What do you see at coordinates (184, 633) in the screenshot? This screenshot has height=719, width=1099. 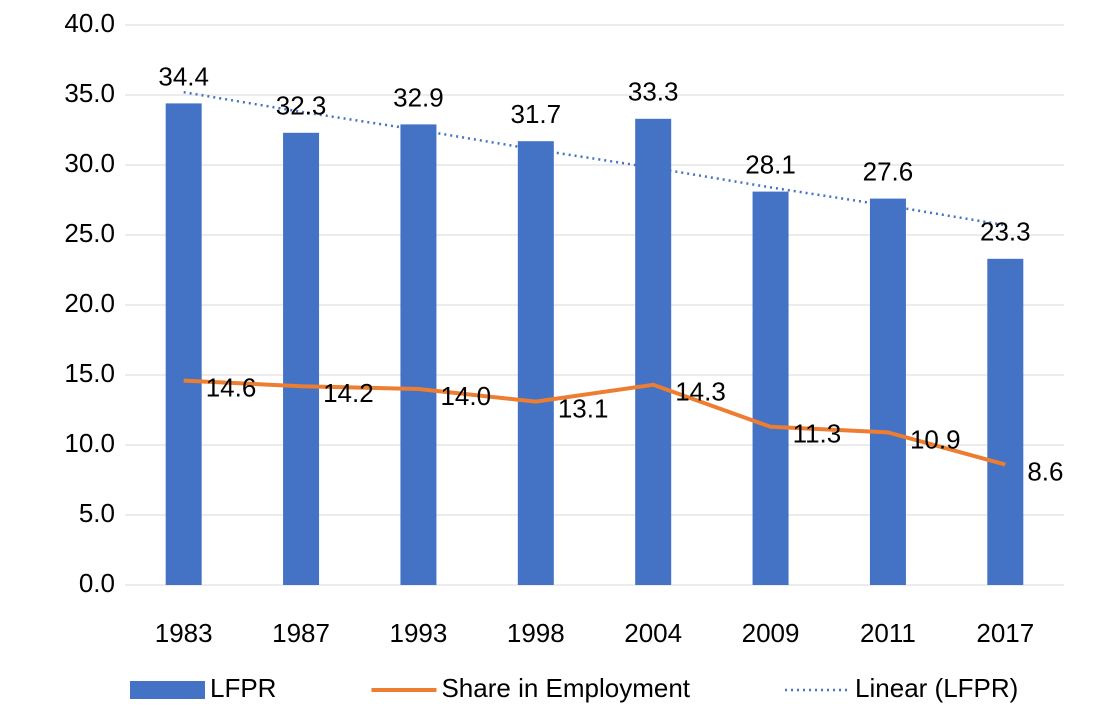 I see `x-tick-label: 1983` at bounding box center [184, 633].